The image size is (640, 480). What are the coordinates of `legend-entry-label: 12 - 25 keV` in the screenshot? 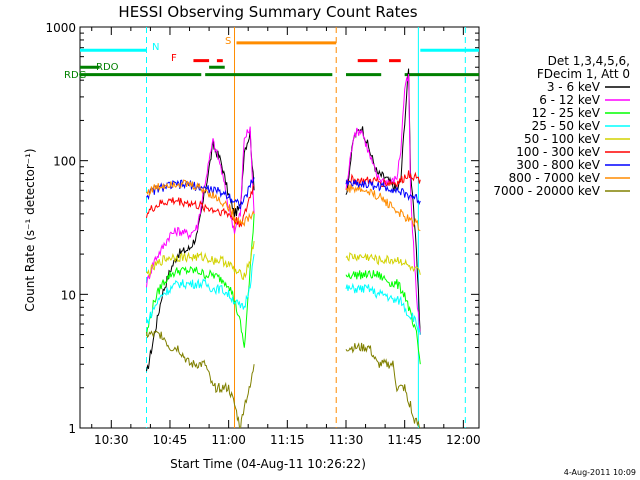 It's located at (566, 113).